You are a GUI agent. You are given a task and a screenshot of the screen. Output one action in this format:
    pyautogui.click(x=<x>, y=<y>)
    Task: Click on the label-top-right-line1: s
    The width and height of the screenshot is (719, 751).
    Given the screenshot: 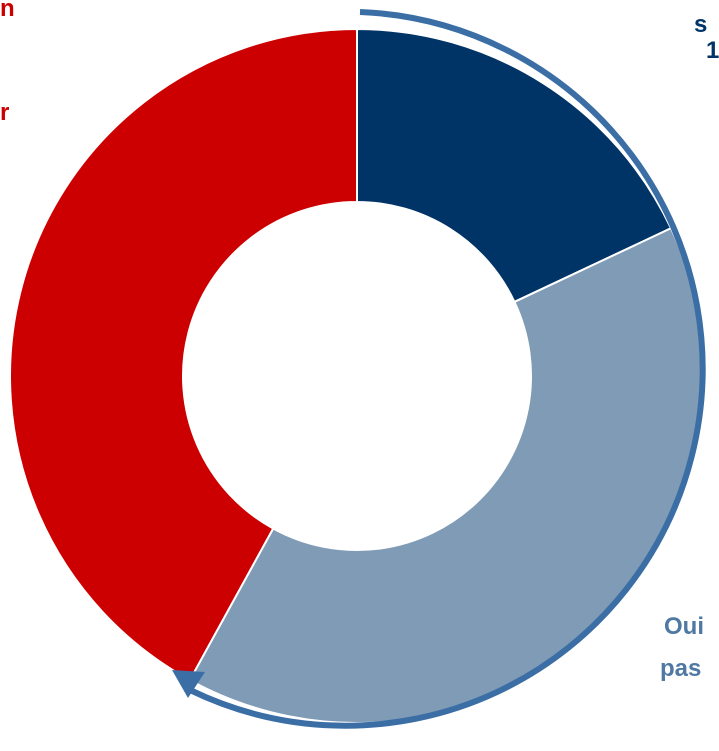 What is the action you would take?
    pyautogui.click(x=700, y=24)
    